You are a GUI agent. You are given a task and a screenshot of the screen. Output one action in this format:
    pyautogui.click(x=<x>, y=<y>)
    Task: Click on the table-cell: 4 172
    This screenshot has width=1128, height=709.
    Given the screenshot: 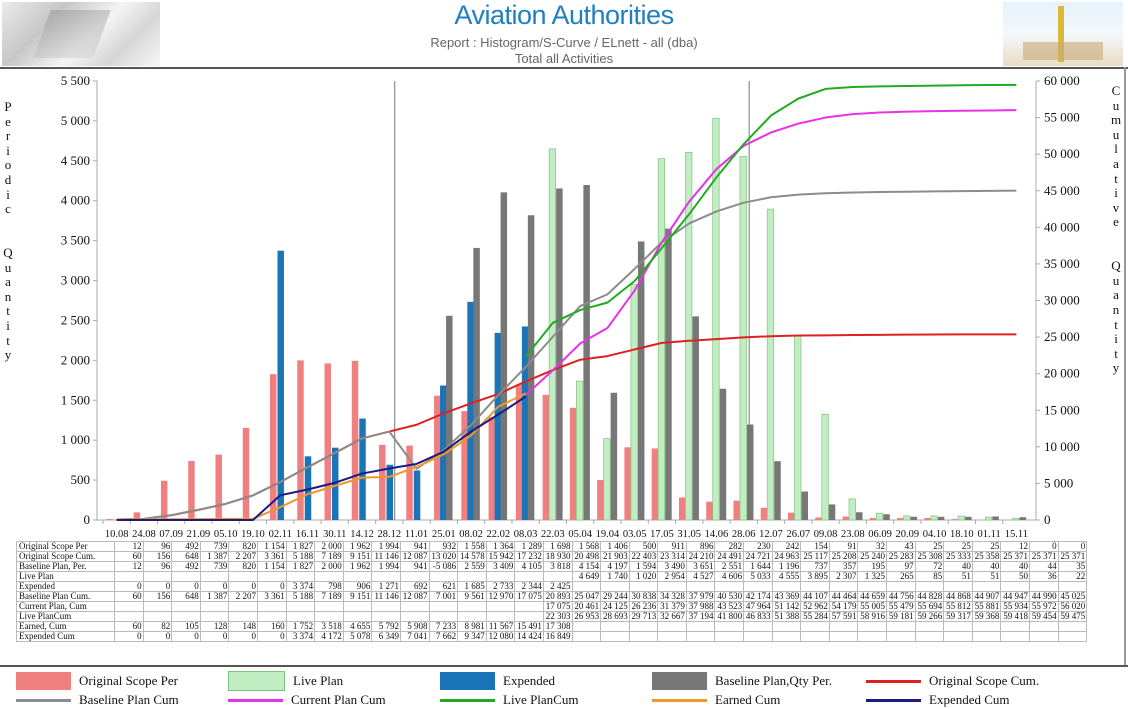 What is the action you would take?
    pyautogui.click(x=329, y=636)
    